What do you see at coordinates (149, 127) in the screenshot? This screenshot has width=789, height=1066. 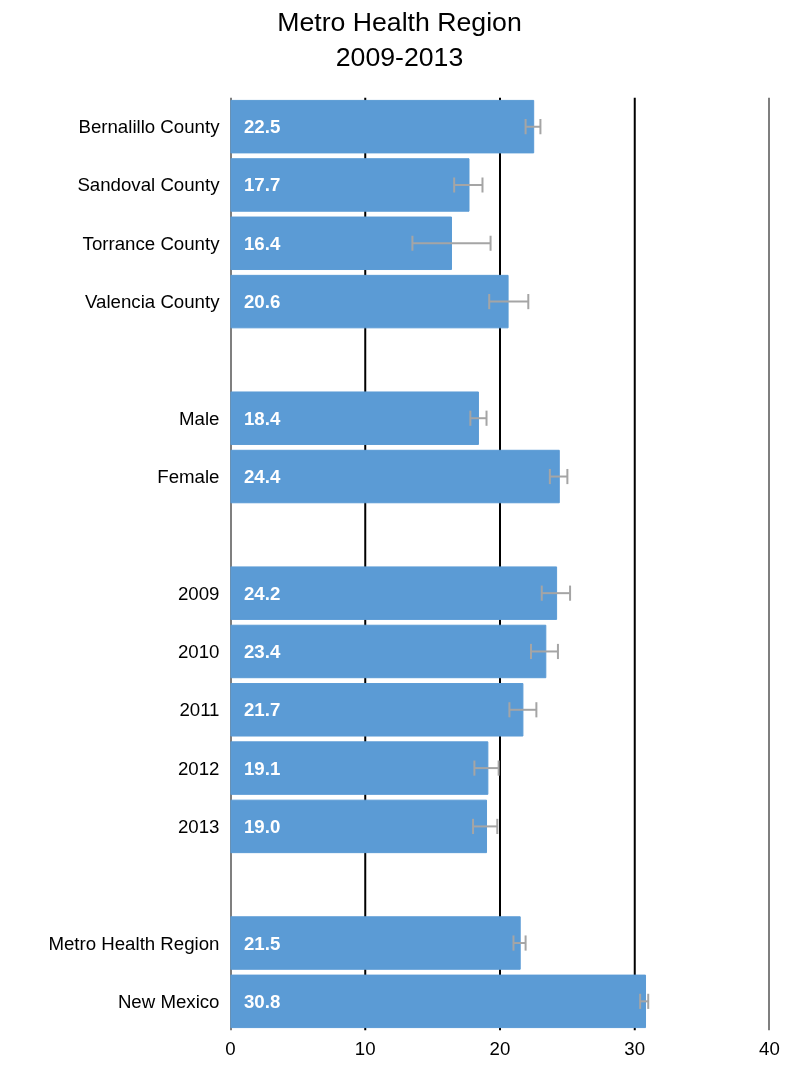 I see `y-tick-label: Bernalillo County` at bounding box center [149, 127].